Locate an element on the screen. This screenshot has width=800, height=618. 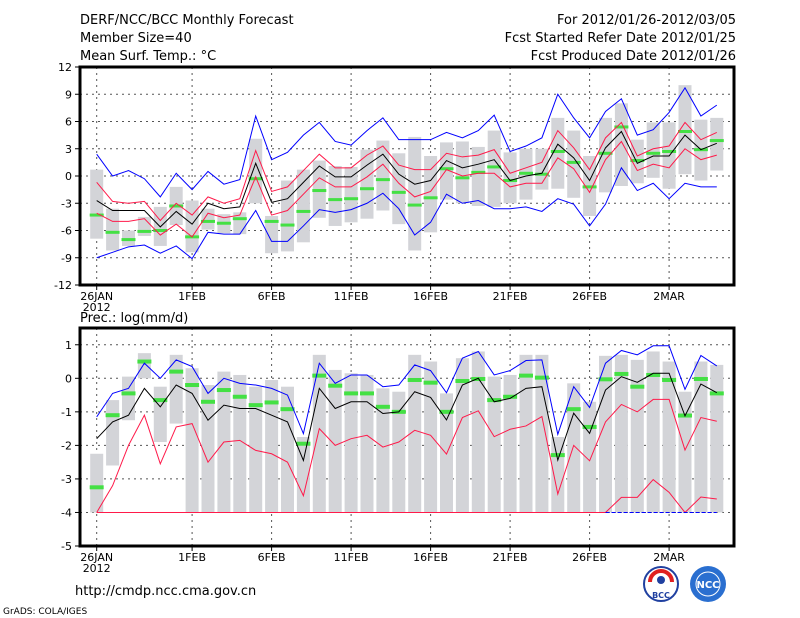
y-tick-label: -12 is located at coordinates (63, 285).